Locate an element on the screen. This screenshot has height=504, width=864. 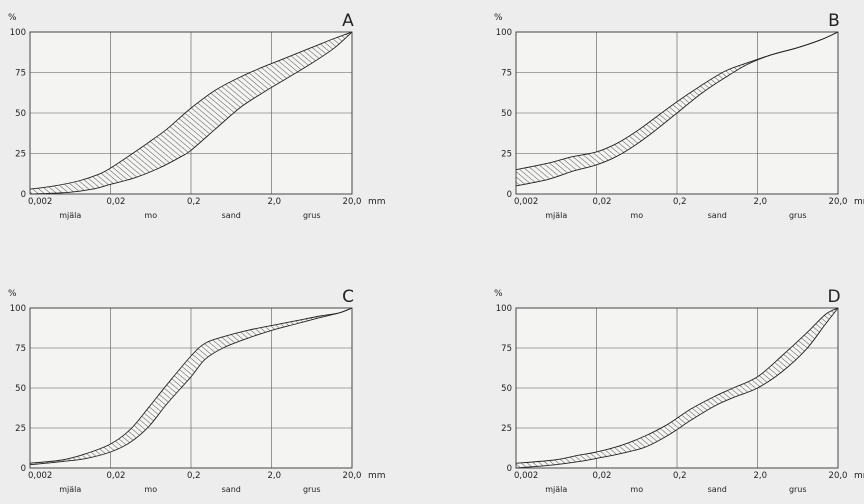
panel-letter: D is located at coordinates (833, 297).